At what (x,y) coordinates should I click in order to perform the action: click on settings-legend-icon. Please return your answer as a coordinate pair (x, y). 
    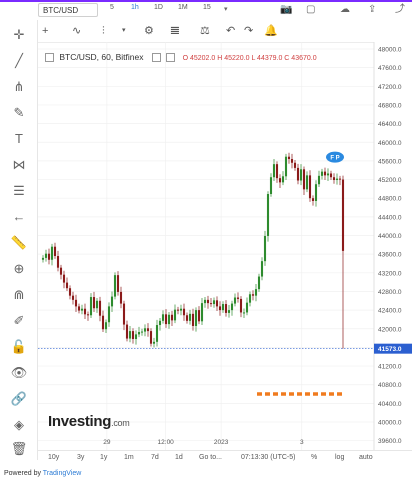
    Looking at the image, I should click on (156, 58).